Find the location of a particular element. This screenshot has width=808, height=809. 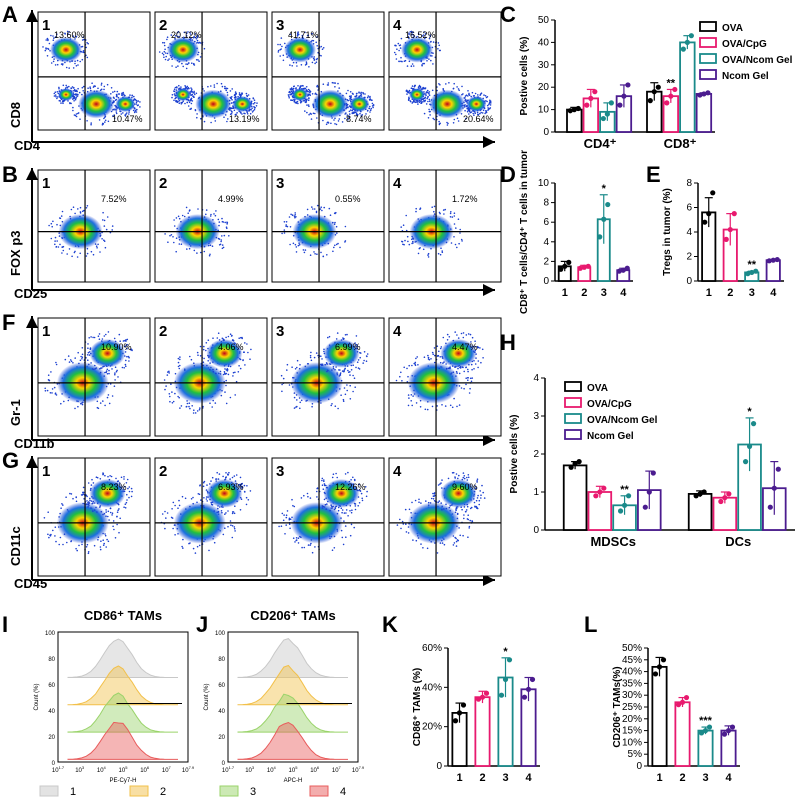

y-tick-label: 40% is located at coordinates (632, 672).